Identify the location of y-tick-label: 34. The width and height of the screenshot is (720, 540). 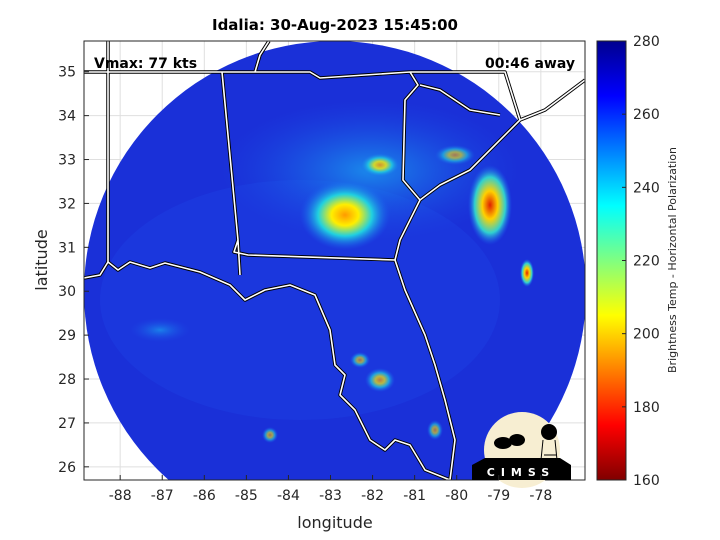
(67, 117).